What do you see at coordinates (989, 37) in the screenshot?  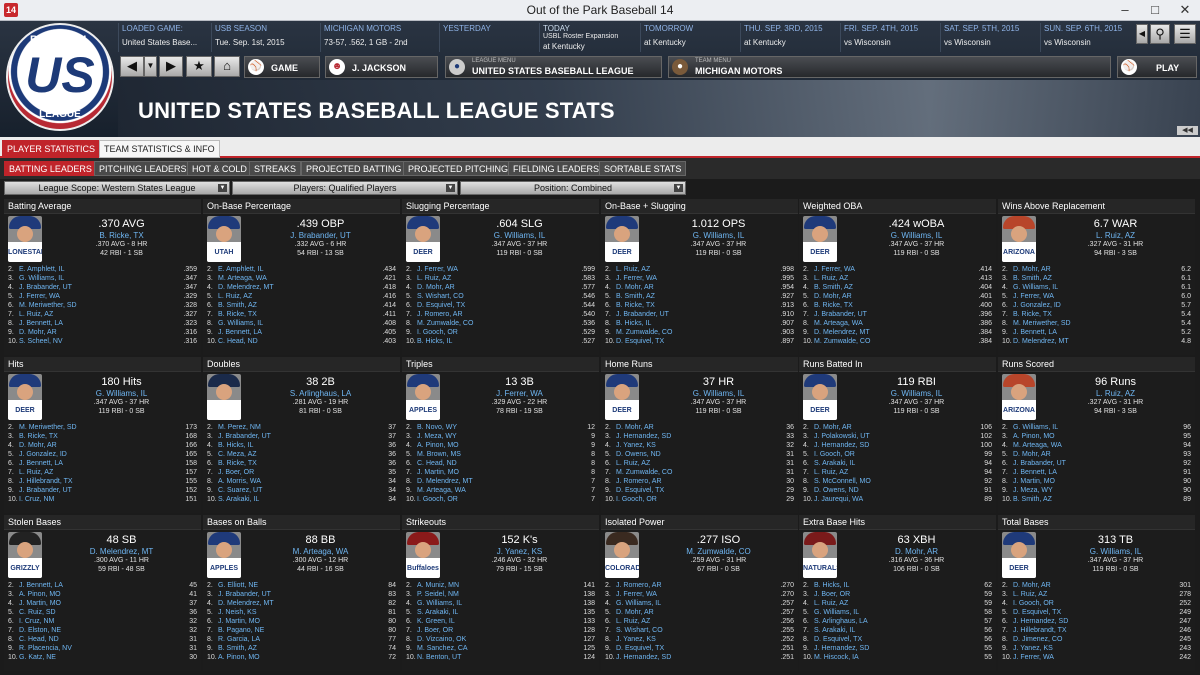 I see `info-day-5: SAT. SEP. 5TH, 2015 vs Wisconsin` at bounding box center [989, 37].